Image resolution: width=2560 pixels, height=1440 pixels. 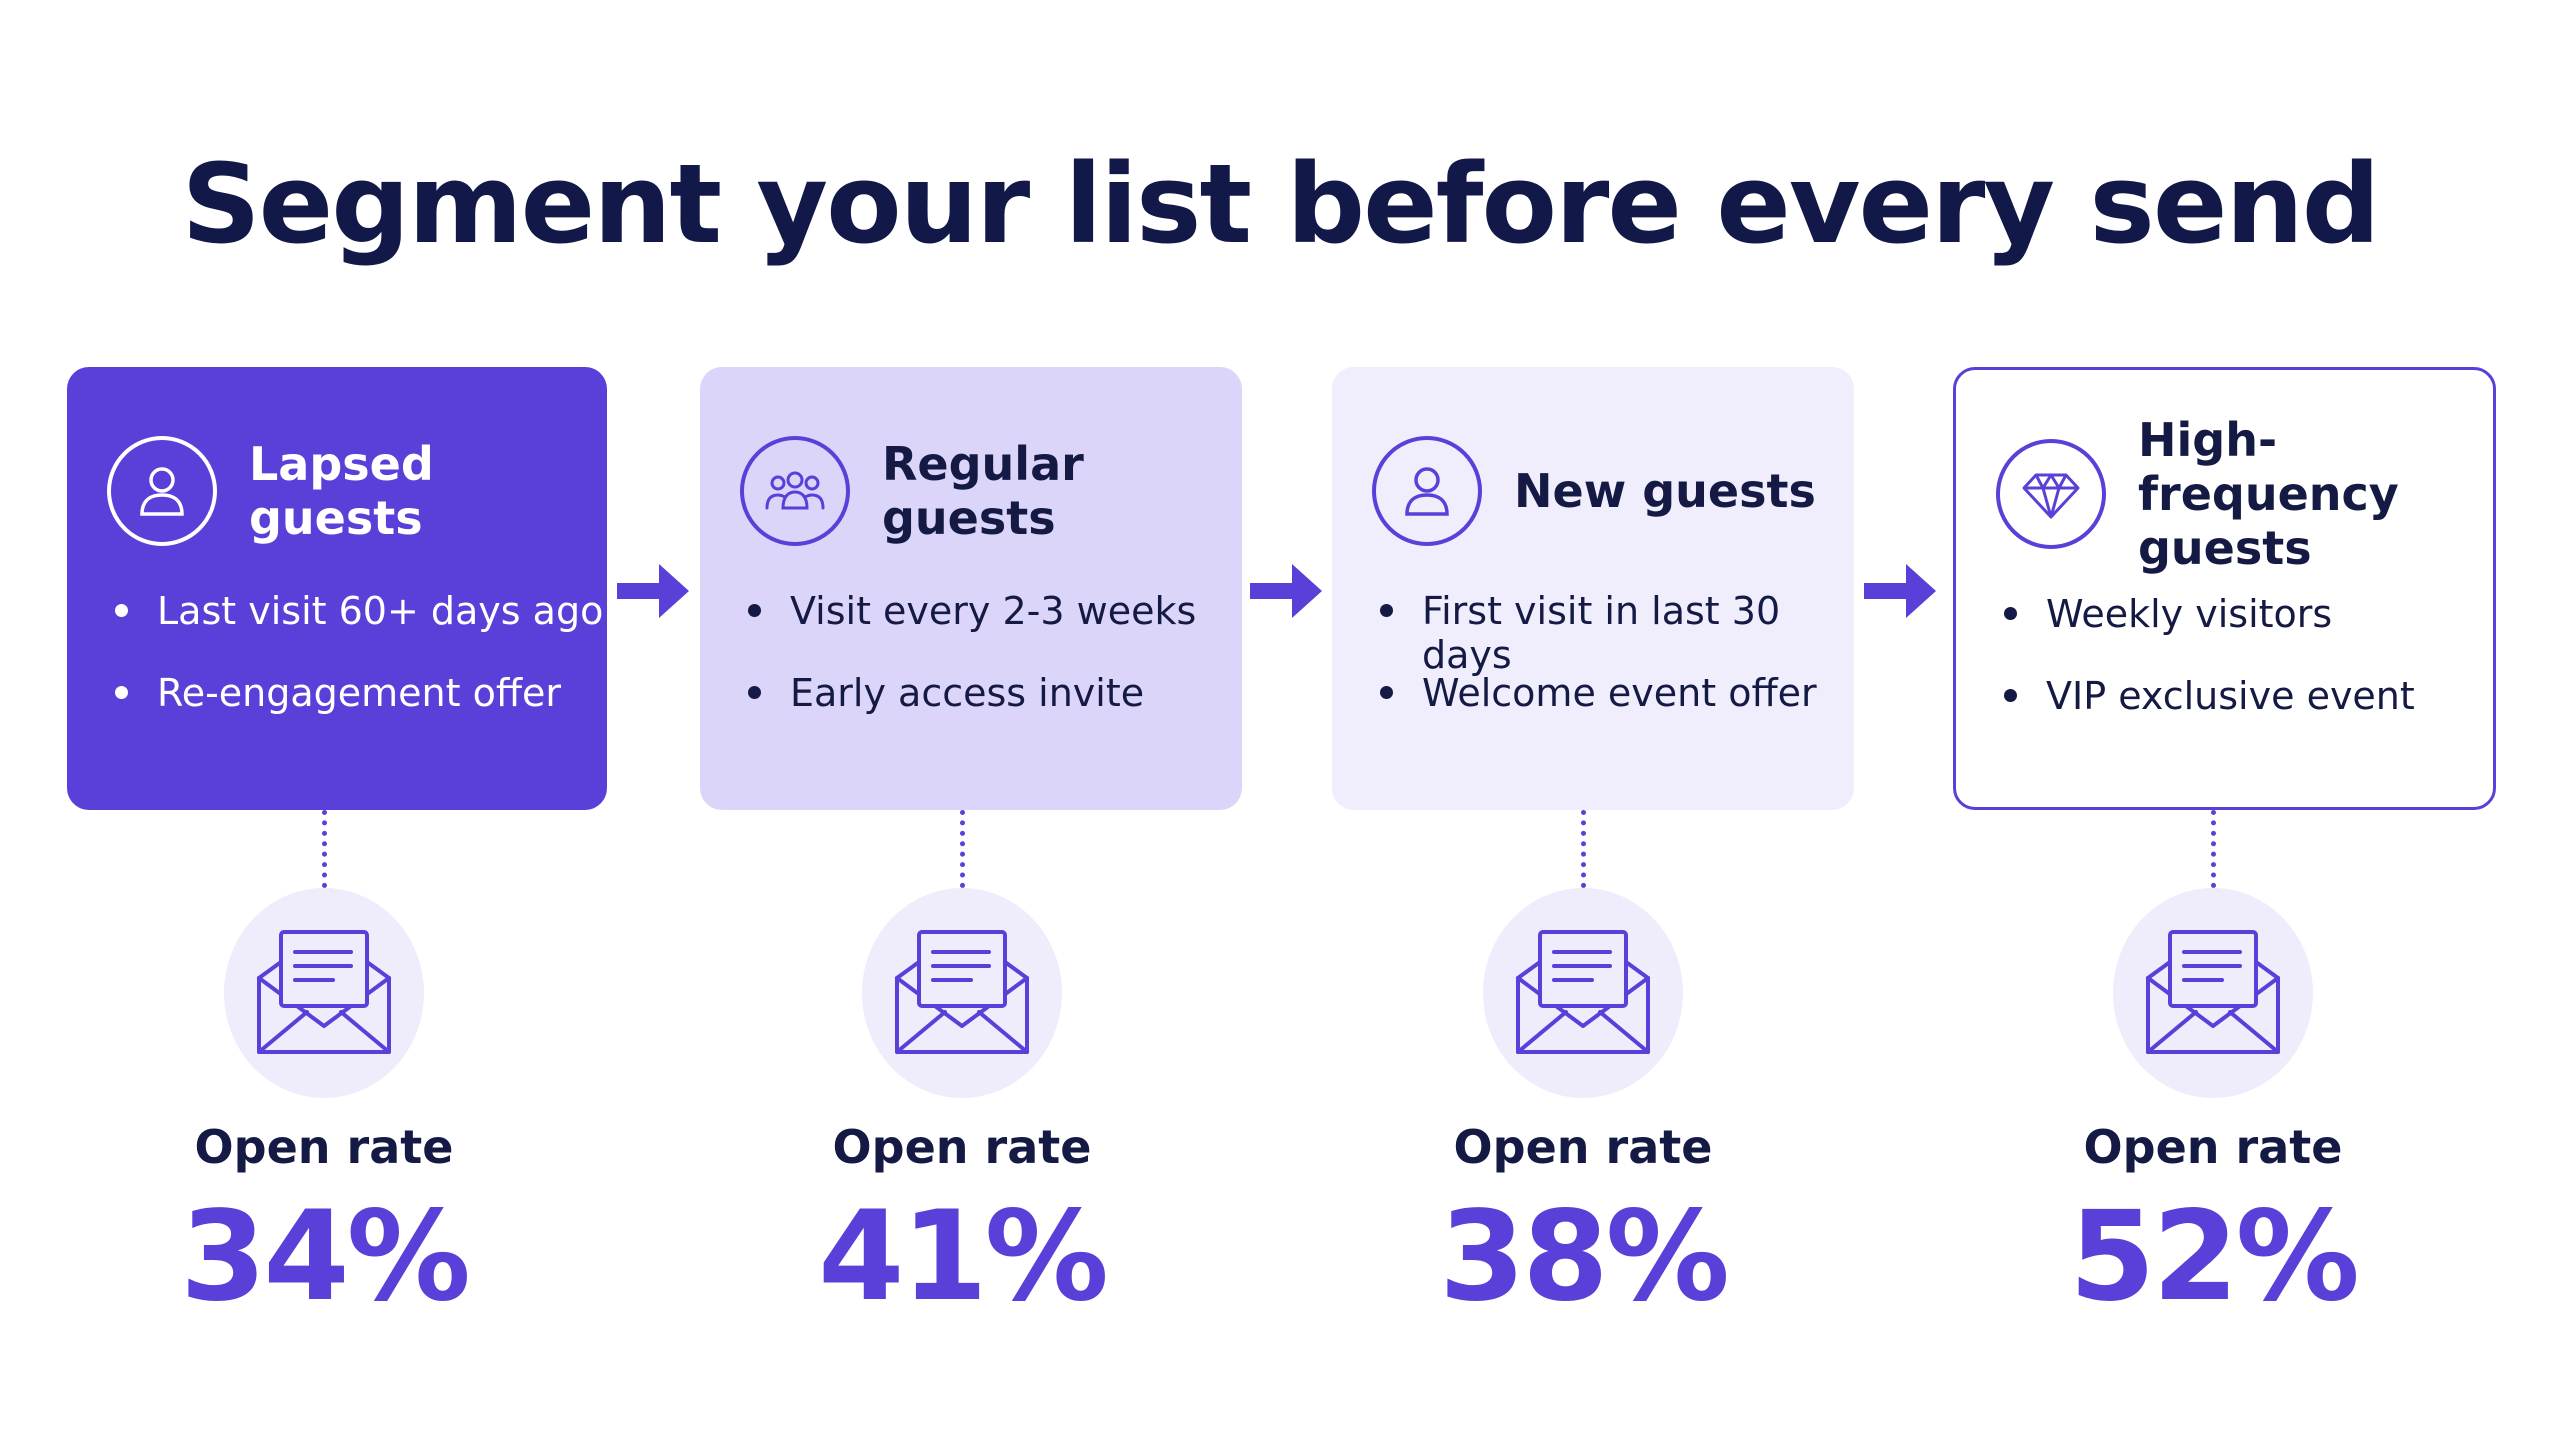 What do you see at coordinates (2209, 715) in the screenshot?
I see `bullet-item: VIP exclusive event` at bounding box center [2209, 715].